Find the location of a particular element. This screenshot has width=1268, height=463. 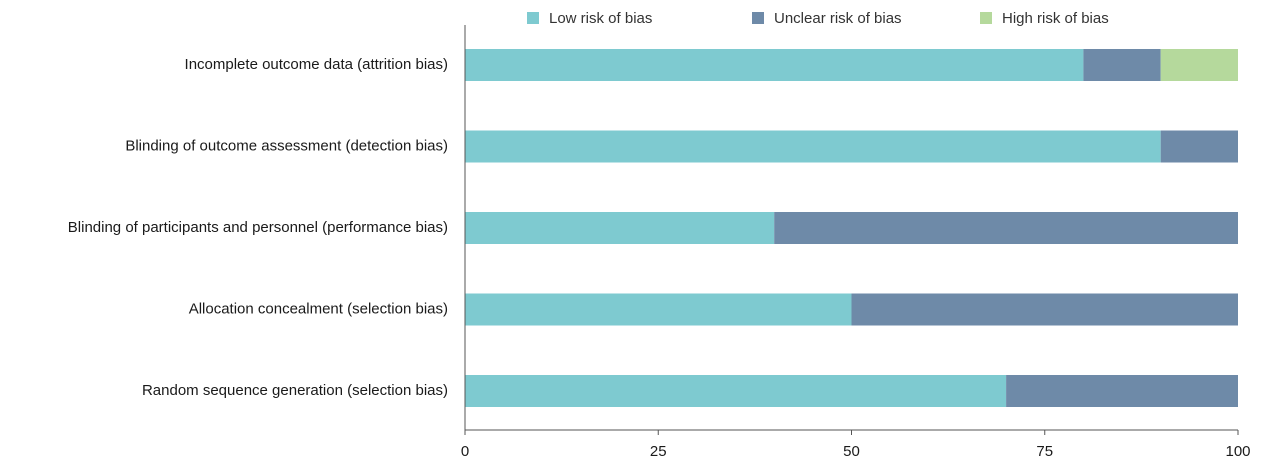

x-tick-label: 75 is located at coordinates (1044, 451).